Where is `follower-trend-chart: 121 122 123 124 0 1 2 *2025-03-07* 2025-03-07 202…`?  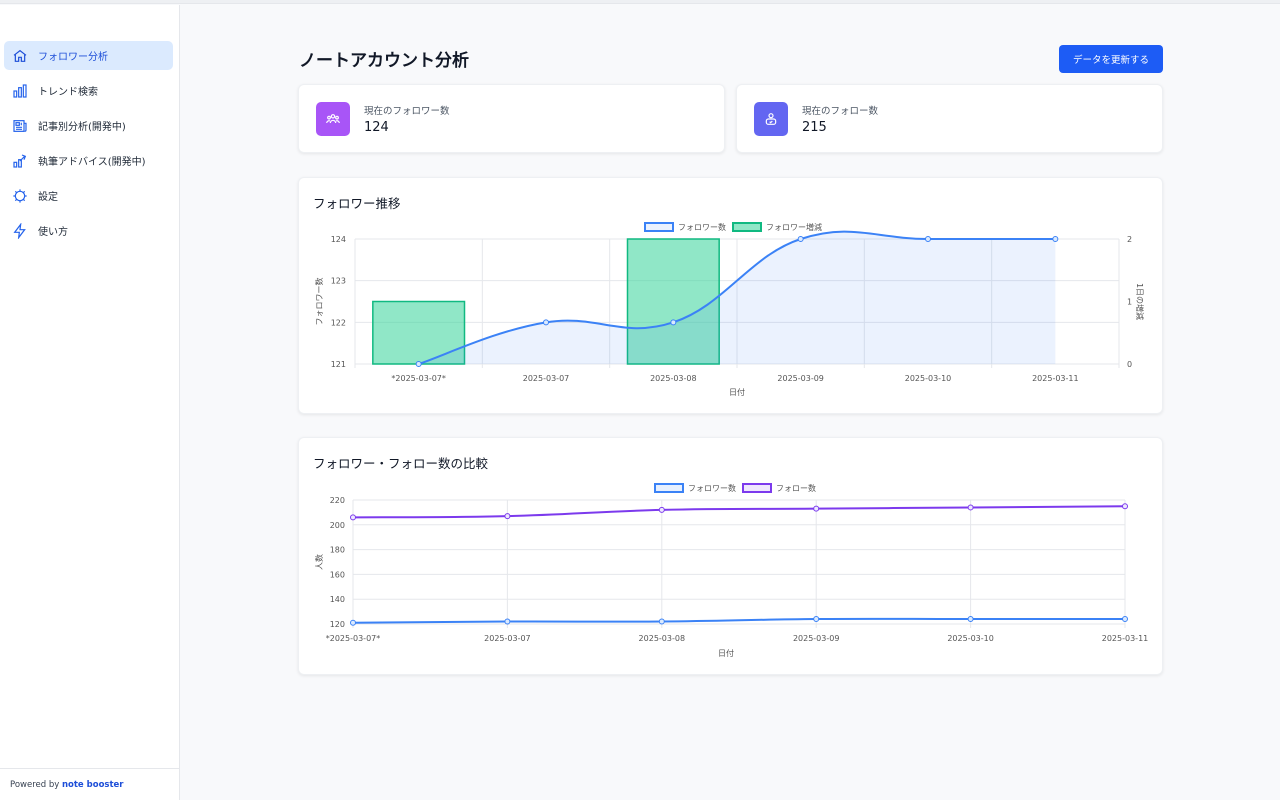
follower-trend-chart: 121 122 123 124 0 1 2 *2025-03-07* 2025-03-07 202… is located at coordinates (729, 309).